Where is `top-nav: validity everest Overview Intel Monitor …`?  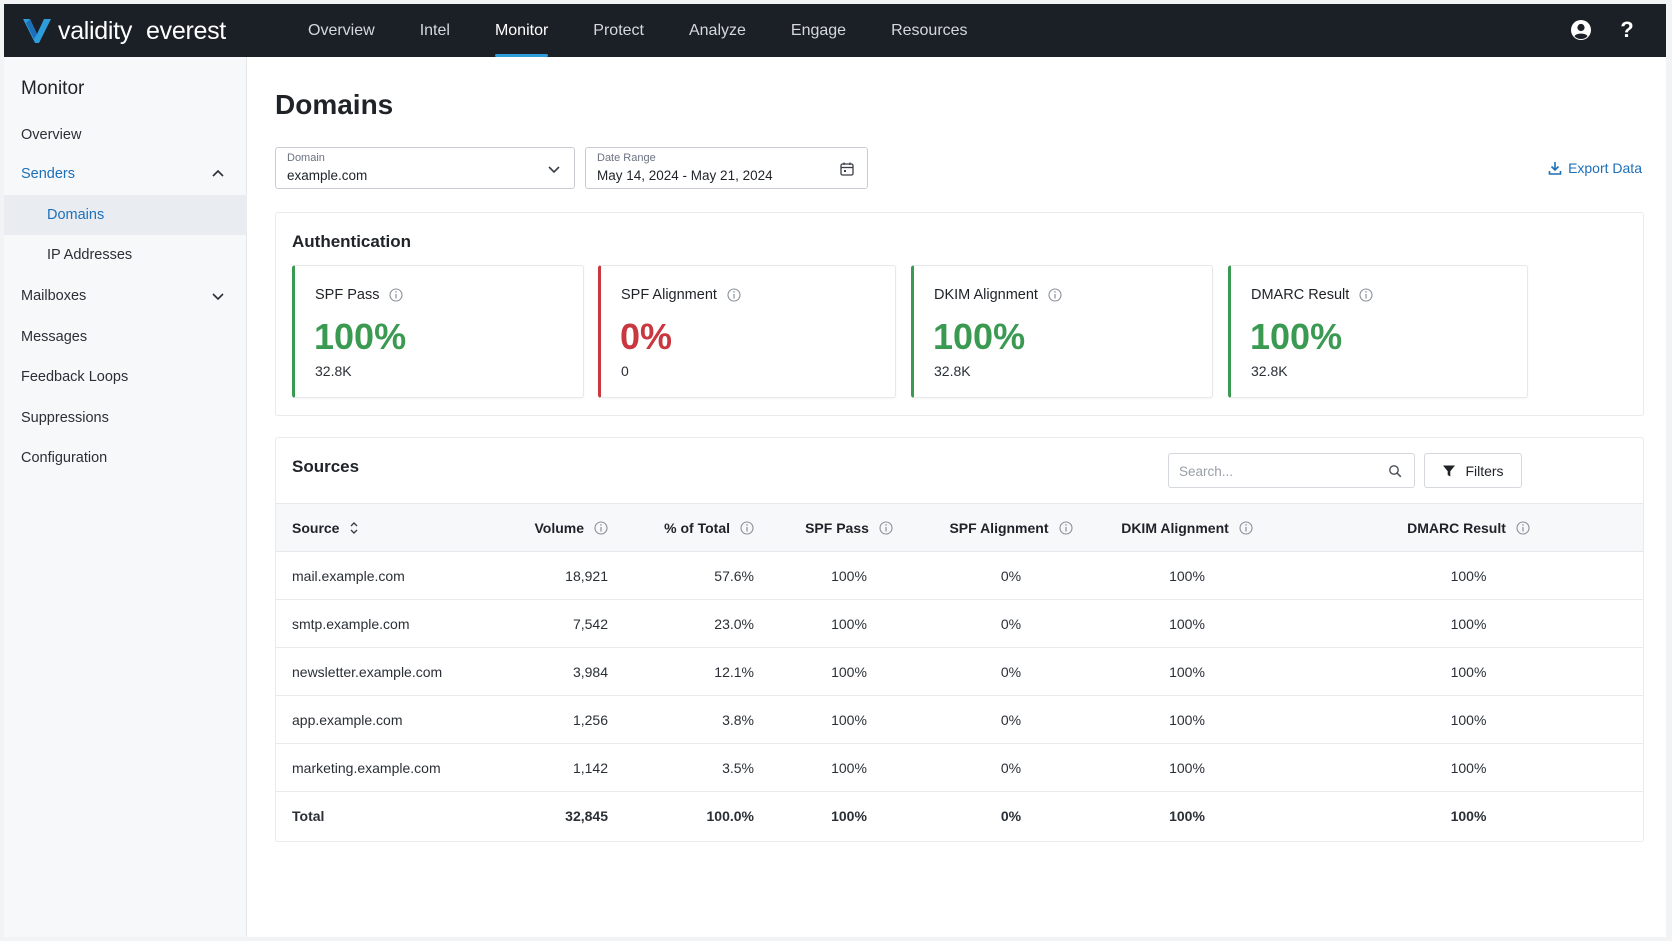 top-nav: validity everest Overview Intel Monitor … is located at coordinates (835, 30).